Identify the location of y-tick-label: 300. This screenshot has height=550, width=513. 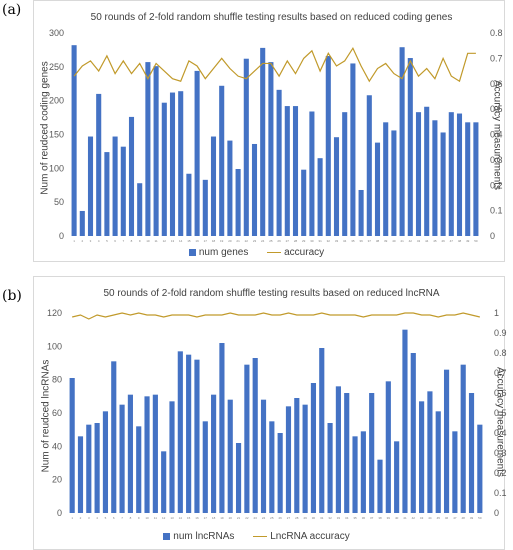
(56, 33).